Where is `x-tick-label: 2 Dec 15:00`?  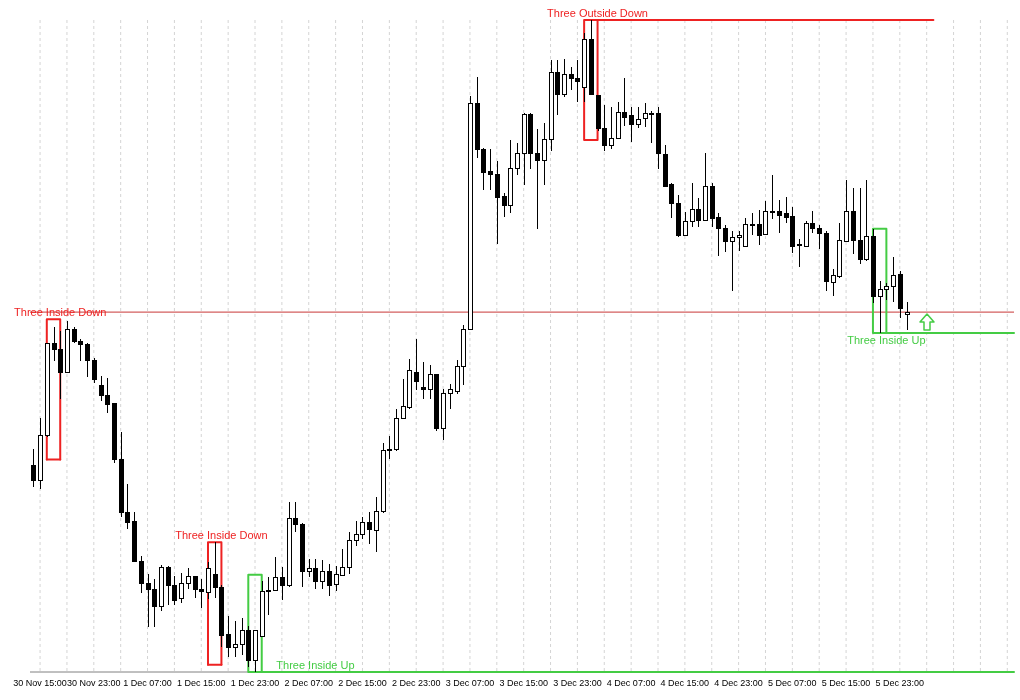
x-tick-label: 2 Dec 15:00 is located at coordinates (362, 683).